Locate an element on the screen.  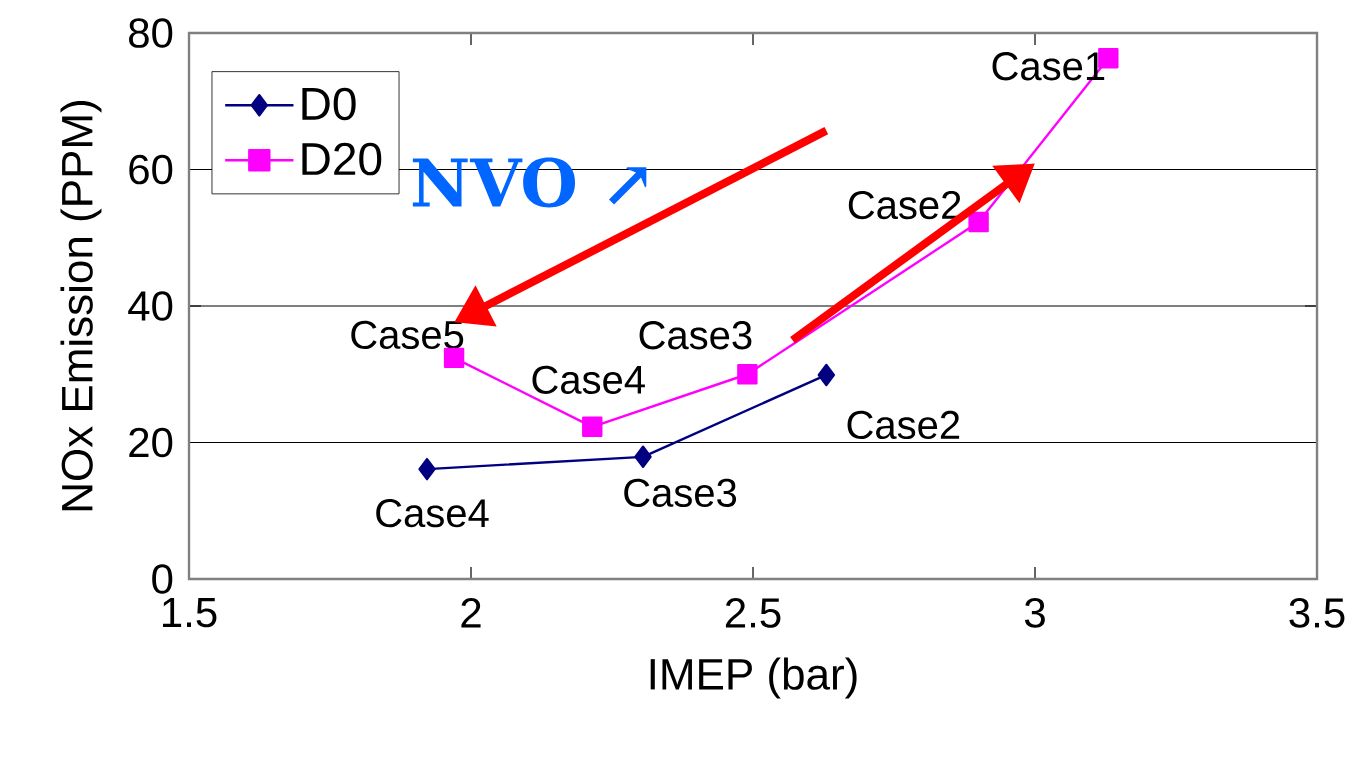
y-tick-label: 60 is located at coordinates (151, 169).